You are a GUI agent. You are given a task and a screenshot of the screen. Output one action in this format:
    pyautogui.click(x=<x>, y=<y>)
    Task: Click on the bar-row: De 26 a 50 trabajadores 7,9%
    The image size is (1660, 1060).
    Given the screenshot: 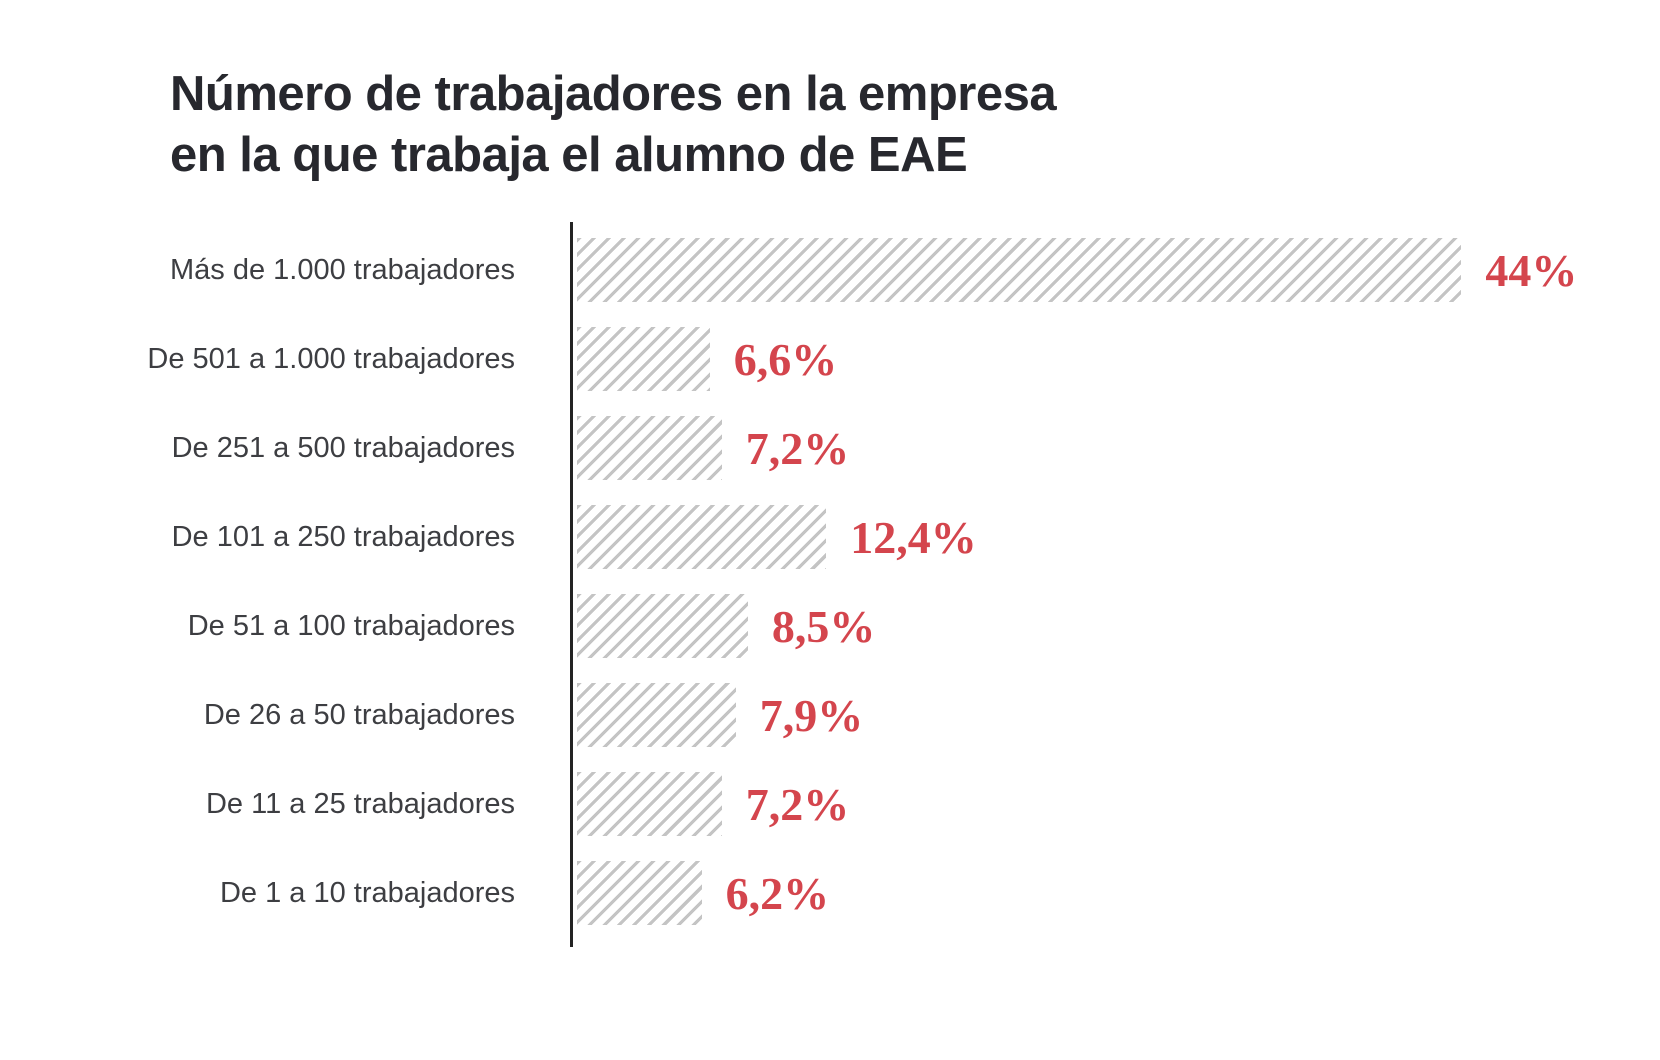 What is the action you would take?
    pyautogui.click(x=830, y=715)
    